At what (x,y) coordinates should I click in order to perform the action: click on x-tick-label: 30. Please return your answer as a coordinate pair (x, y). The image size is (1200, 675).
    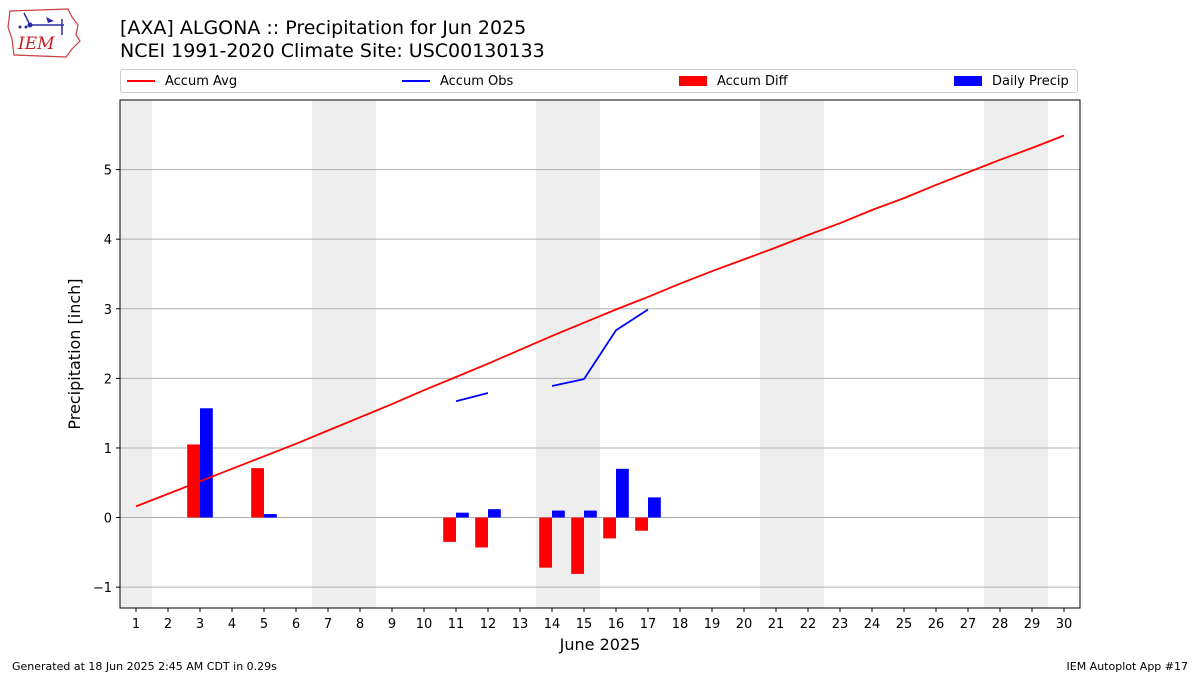
    Looking at the image, I should click on (1064, 624).